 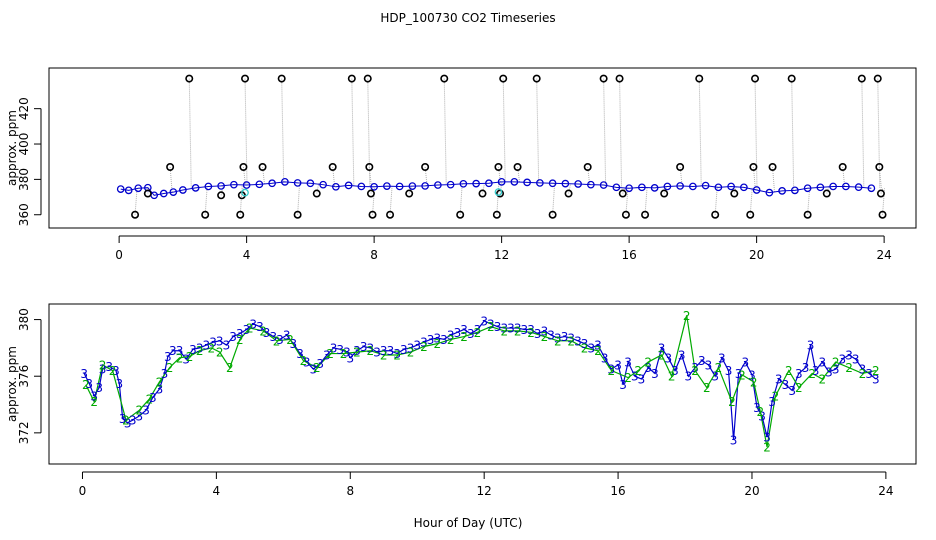 I want to click on x-tick-label: 12, so click(x=501, y=255).